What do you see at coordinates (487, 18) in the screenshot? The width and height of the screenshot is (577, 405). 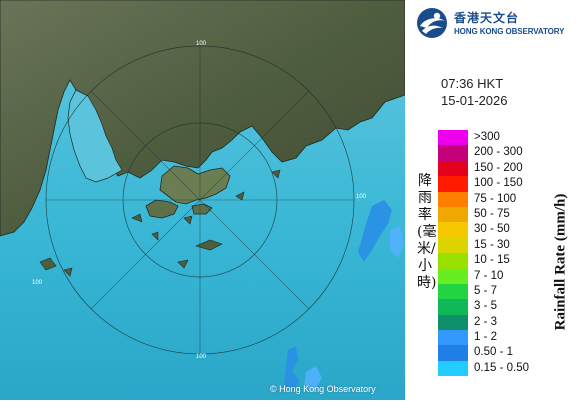 I see `org-name-zh: 香港天文台` at bounding box center [487, 18].